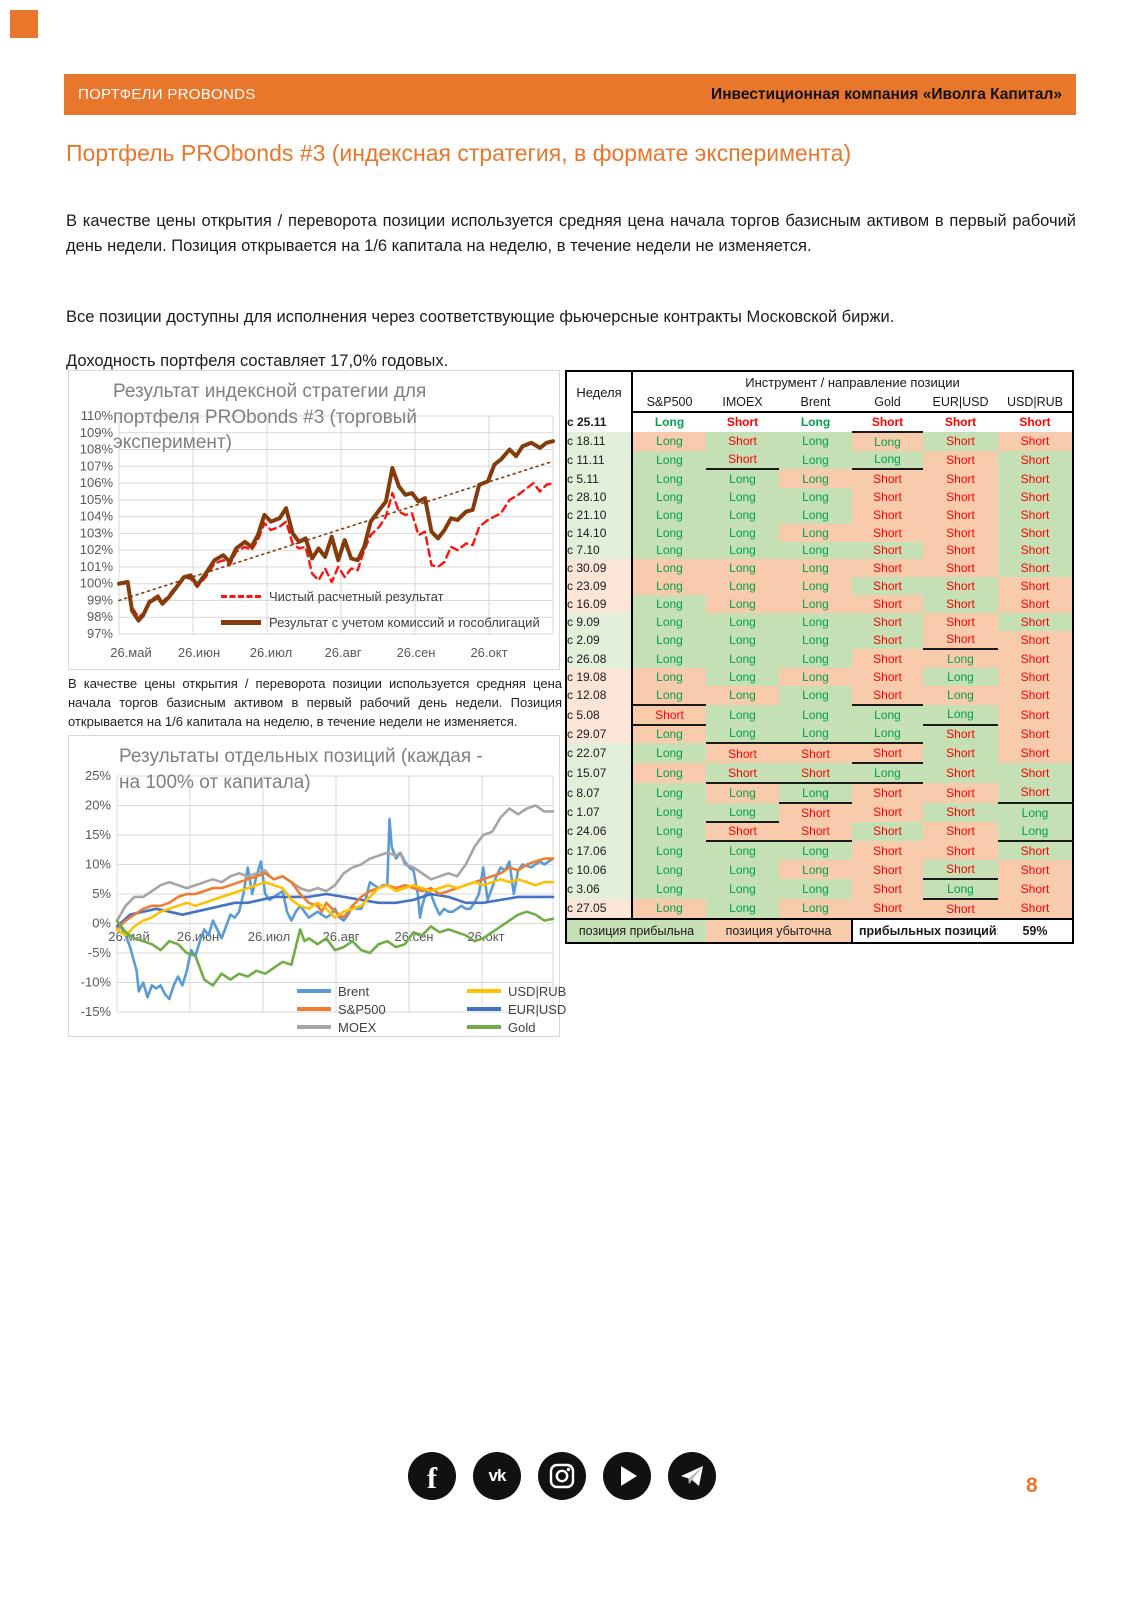  Describe the element at coordinates (692, 1476) in the screenshot. I see `telegram-icon` at that location.